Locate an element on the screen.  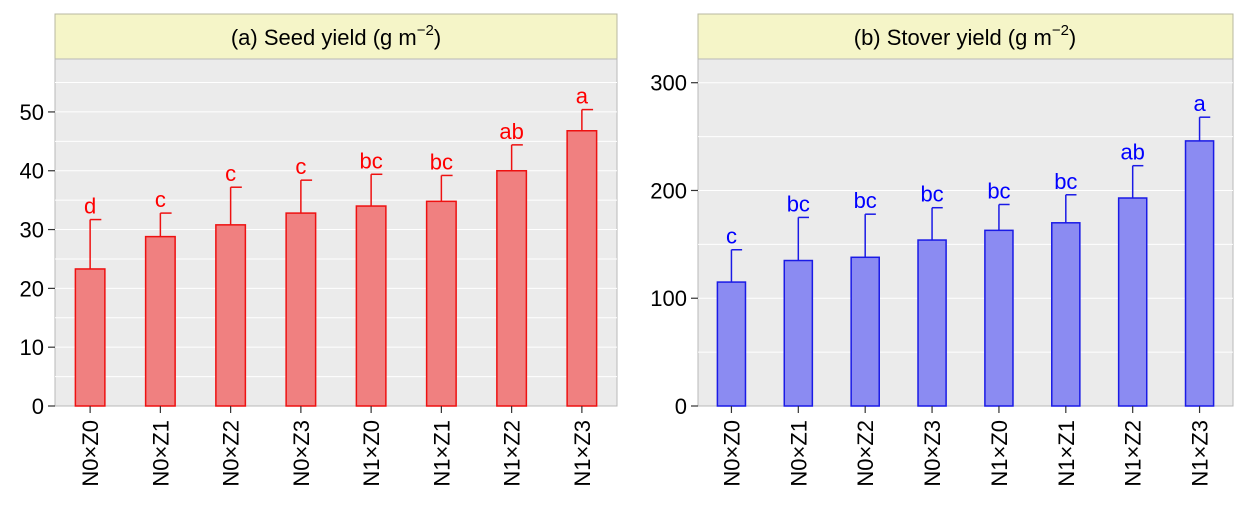
panel-b-x-tick-label: N1×Z3 is located at coordinates (1200, 453).